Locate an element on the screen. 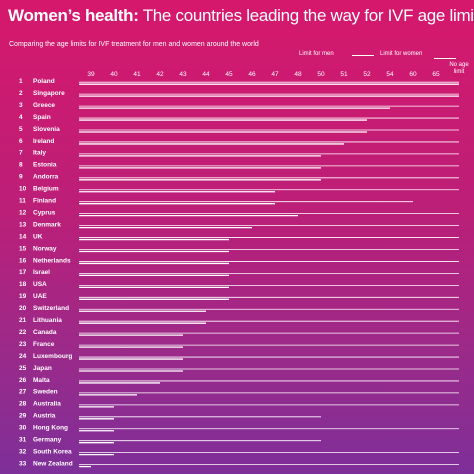 The height and width of the screenshot is (474, 474). table-row: 31 Germany is located at coordinates (170, 440).